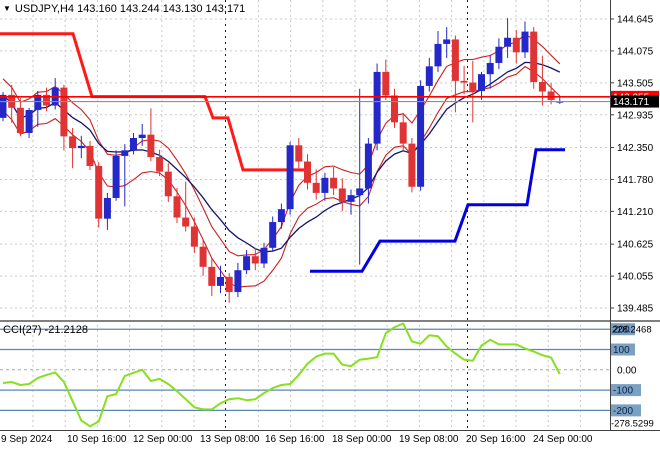  I want to click on trend-down-step-line, so click(153, 102).